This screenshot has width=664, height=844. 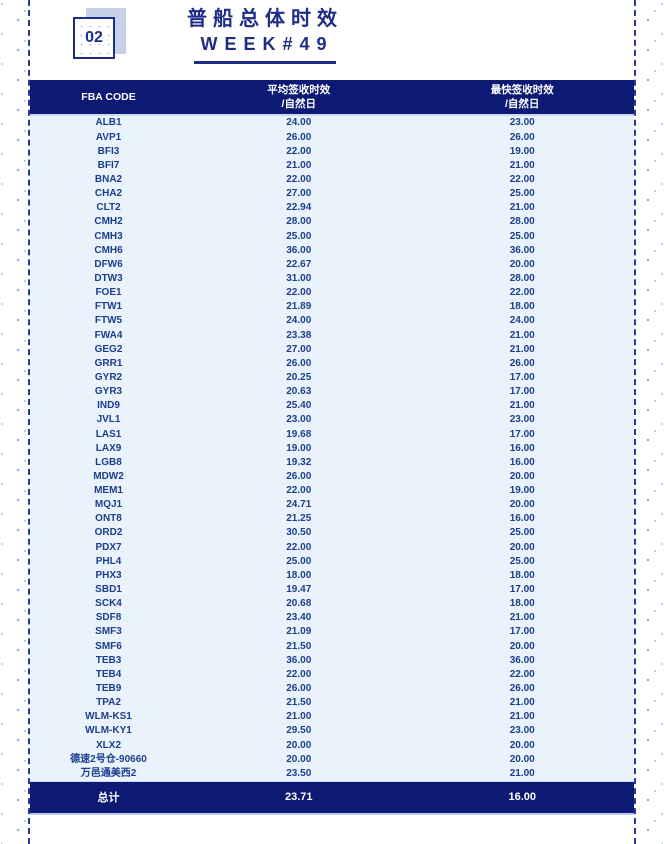 I want to click on table-row: CMH3 25.00 25.00, so click(x=332, y=236).